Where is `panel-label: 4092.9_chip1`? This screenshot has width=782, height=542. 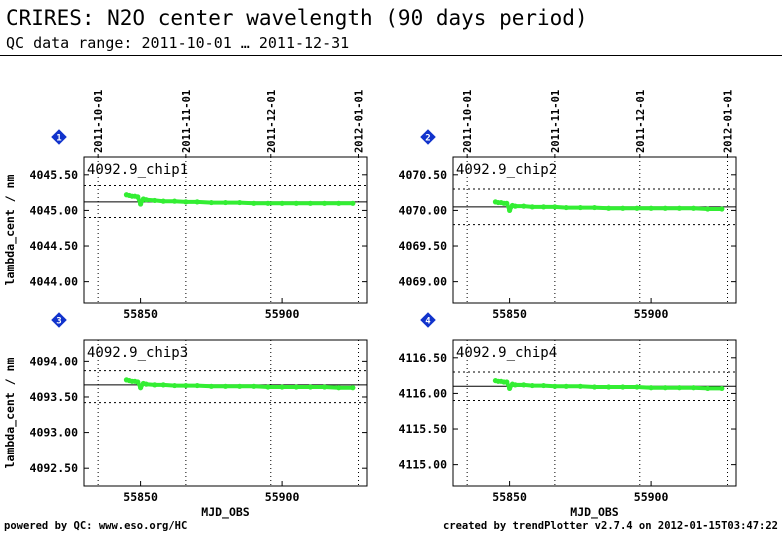 panel-label: 4092.9_chip1 is located at coordinates (137, 170).